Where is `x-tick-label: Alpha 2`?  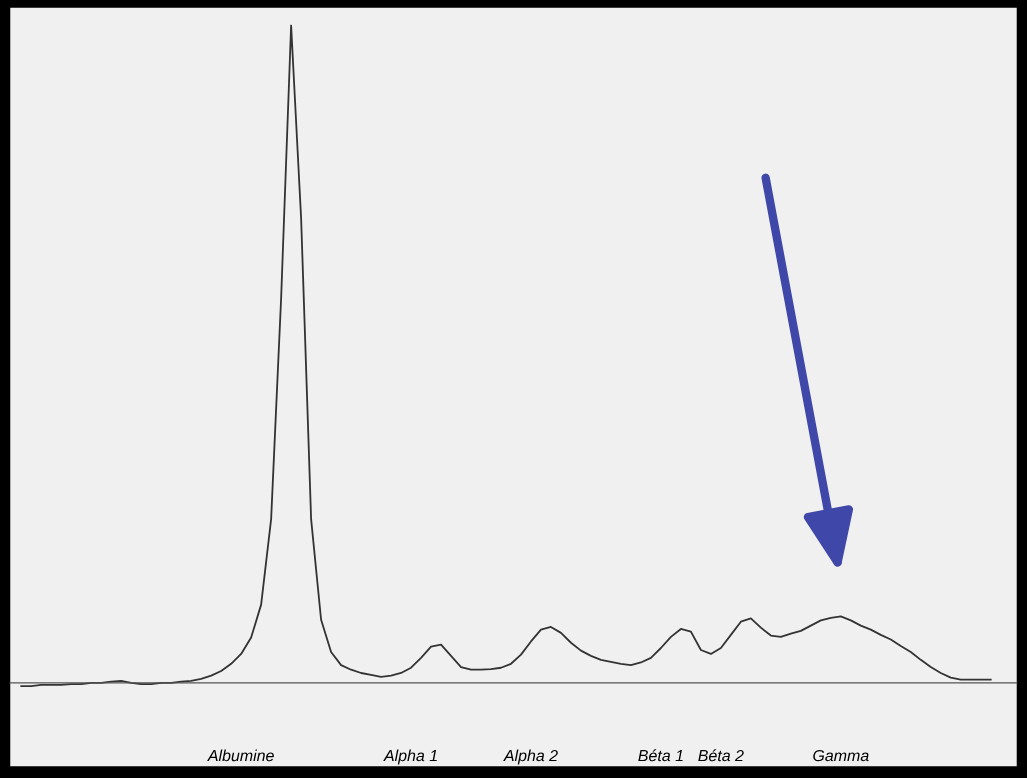 x-tick-label: Alpha 2 is located at coordinates (530, 757).